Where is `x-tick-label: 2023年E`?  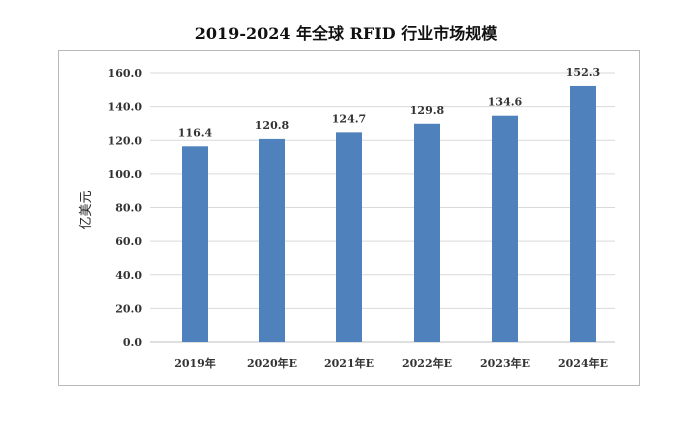
x-tick-label: 2023年E is located at coordinates (505, 363).